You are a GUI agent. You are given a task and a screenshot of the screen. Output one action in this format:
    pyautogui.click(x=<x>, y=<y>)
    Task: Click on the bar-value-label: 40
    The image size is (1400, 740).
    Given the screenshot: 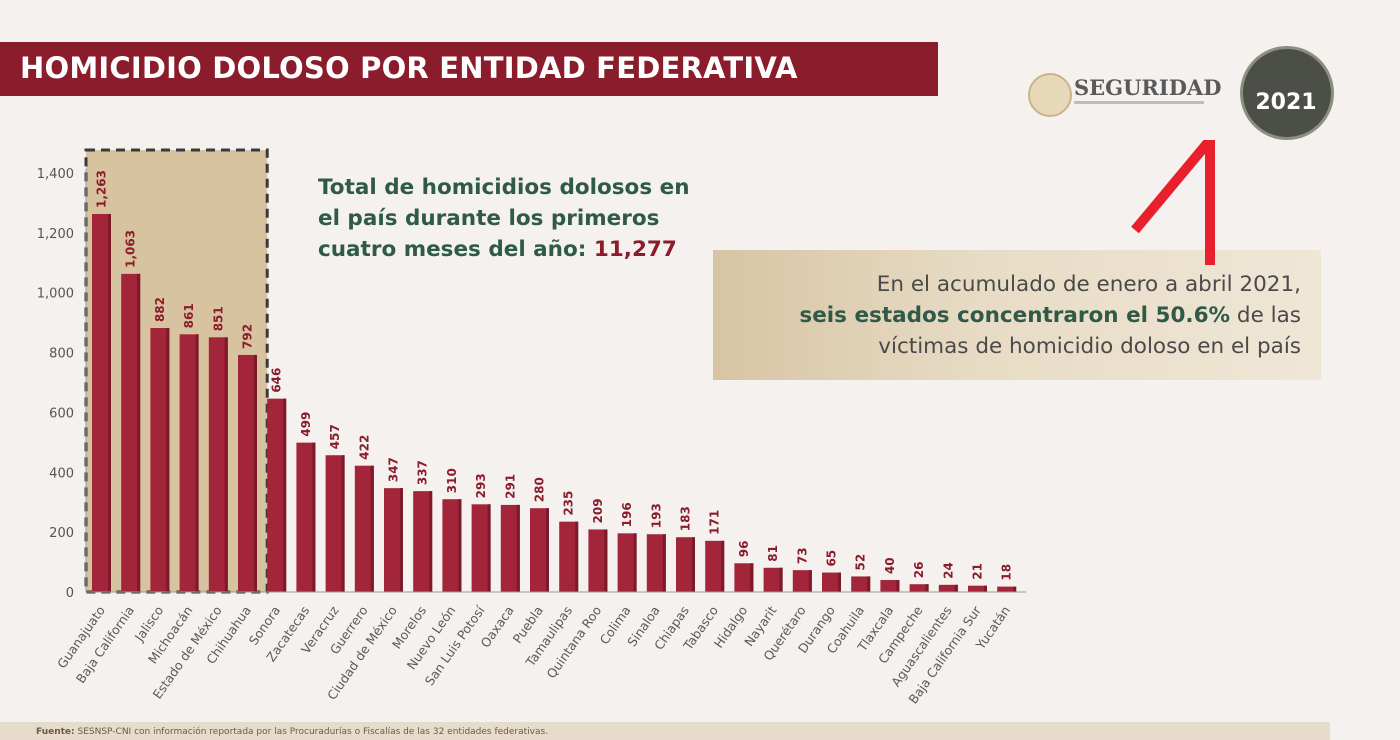 What is the action you would take?
    pyautogui.click(x=890, y=565)
    